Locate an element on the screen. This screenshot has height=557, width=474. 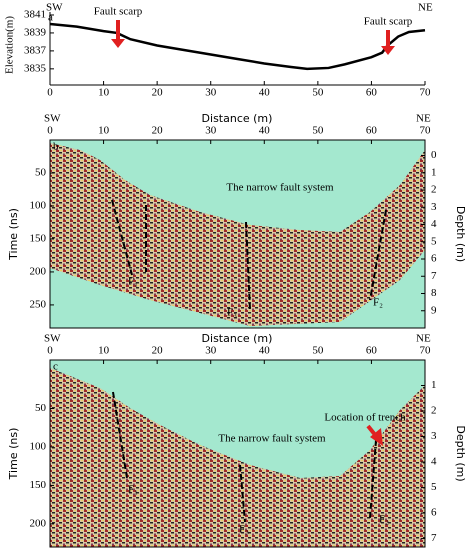
y-tick-label: 250 is located at coordinates (38, 304).